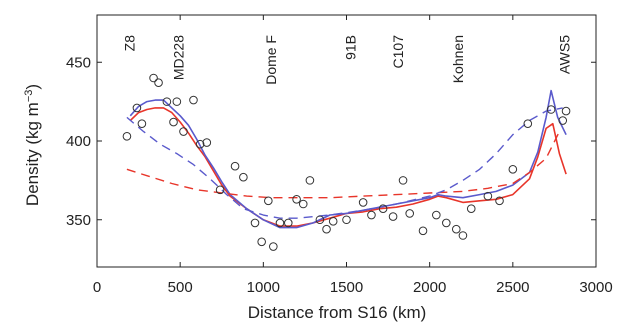 The height and width of the screenshot is (325, 617). What do you see at coordinates (97, 287) in the screenshot?
I see `x-tick-label: 0` at bounding box center [97, 287].